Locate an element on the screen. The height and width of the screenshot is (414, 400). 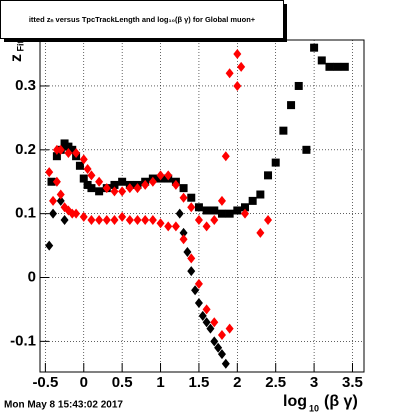
x-tick-label: 1 is located at coordinates (160, 382).